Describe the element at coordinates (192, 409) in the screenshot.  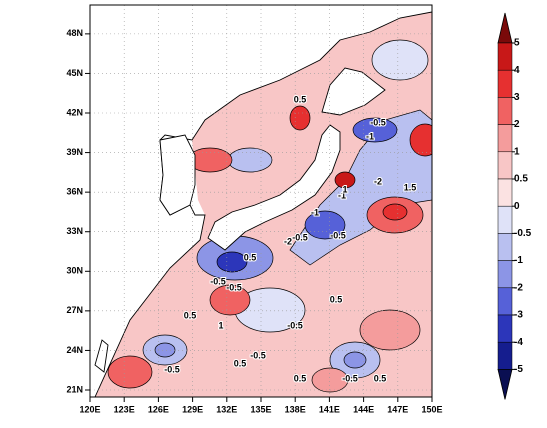
I see `x-tick-label: 129E` at that location.